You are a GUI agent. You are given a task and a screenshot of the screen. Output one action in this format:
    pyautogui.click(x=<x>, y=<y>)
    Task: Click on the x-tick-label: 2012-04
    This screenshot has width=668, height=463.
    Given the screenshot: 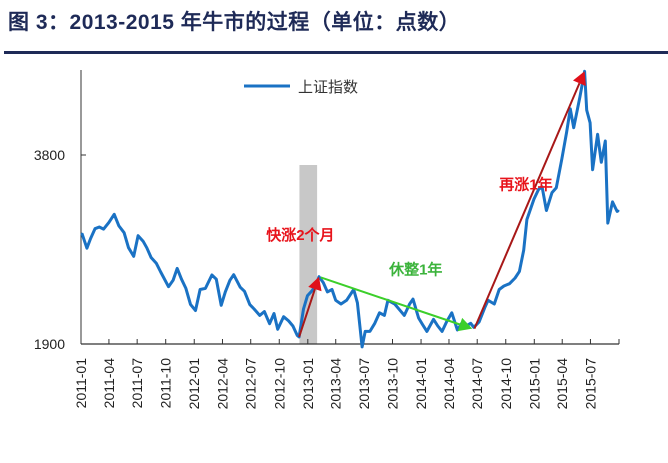 What is the action you would take?
    pyautogui.click(x=222, y=384)
    